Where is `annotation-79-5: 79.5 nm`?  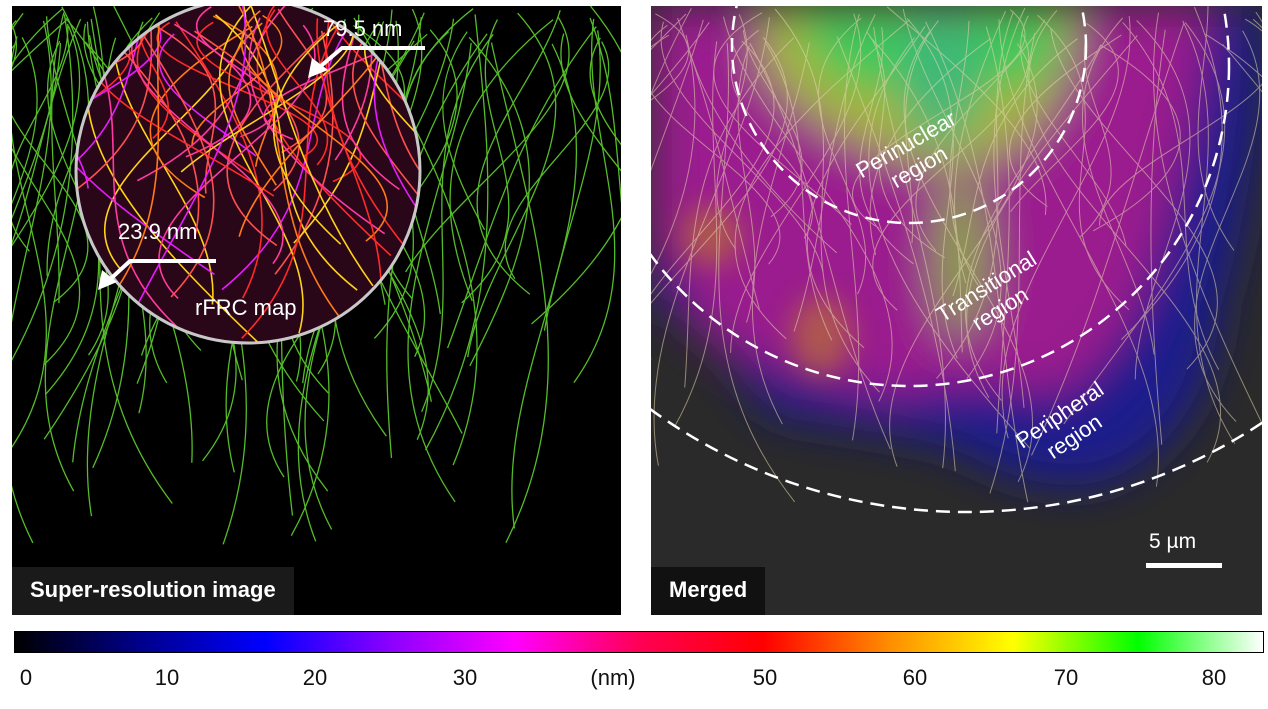
annotation-79-5: 79.5 nm is located at coordinates (363, 28).